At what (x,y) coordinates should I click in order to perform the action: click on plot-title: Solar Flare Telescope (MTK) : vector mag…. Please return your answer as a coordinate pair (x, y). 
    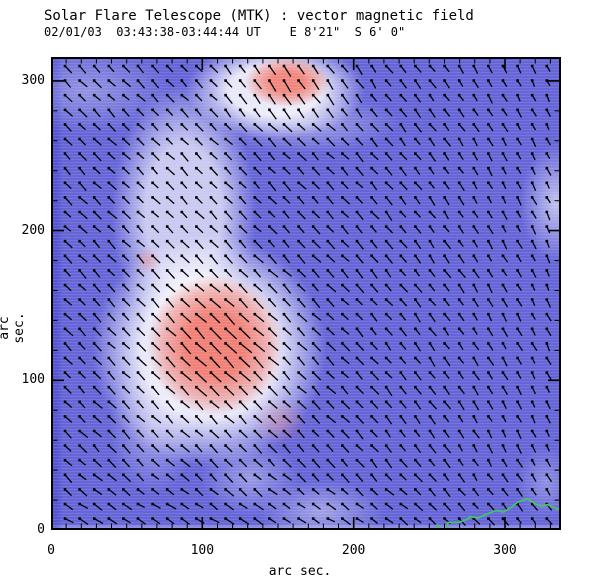
    Looking at the image, I should click on (259, 16).